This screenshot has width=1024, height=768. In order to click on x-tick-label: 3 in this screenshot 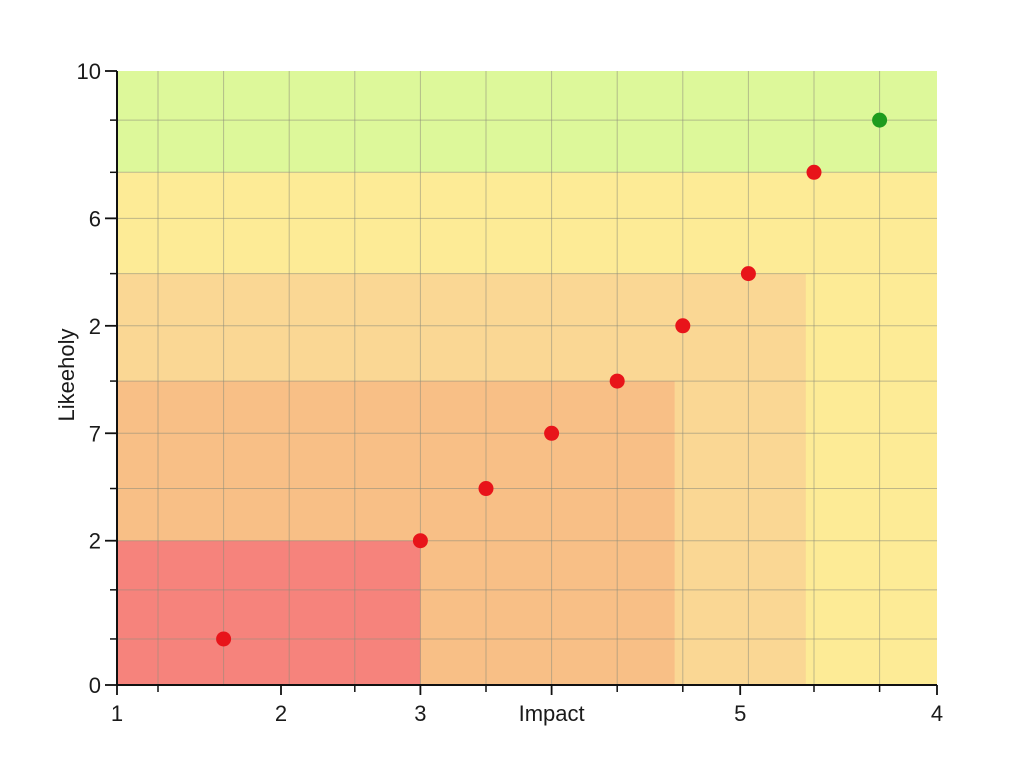, I will do `click(420, 713)`.